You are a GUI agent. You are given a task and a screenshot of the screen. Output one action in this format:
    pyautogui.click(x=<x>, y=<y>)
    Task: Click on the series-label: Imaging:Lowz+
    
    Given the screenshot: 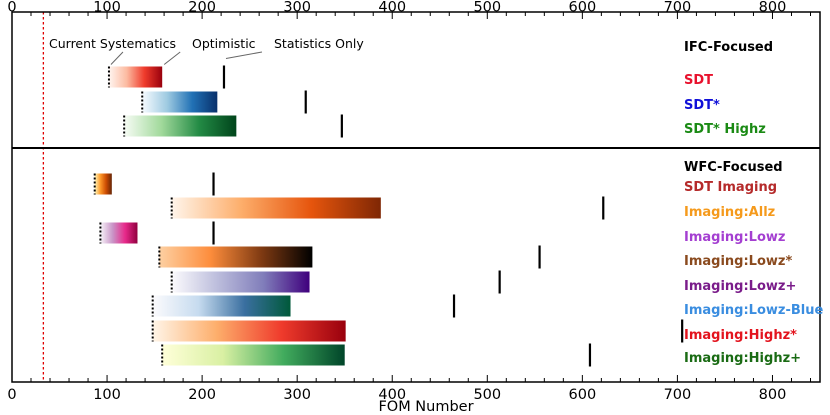 What is the action you would take?
    pyautogui.click(x=740, y=286)
    